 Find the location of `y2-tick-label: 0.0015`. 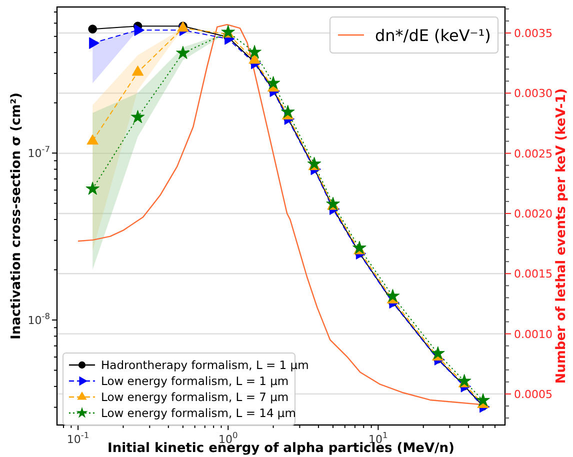

y2-tick-label: 0.0015 is located at coordinates (533, 274).